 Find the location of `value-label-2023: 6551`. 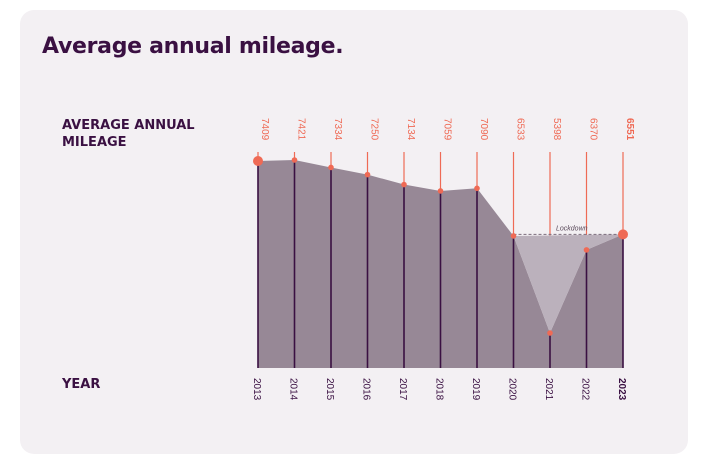

value-label-2023: 6551 is located at coordinates (629, 129).